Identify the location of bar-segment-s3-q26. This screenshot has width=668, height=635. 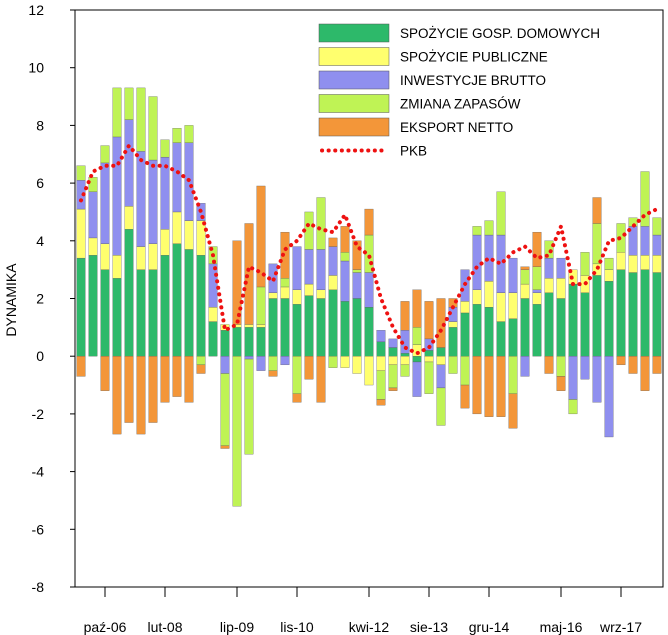
(393, 376).